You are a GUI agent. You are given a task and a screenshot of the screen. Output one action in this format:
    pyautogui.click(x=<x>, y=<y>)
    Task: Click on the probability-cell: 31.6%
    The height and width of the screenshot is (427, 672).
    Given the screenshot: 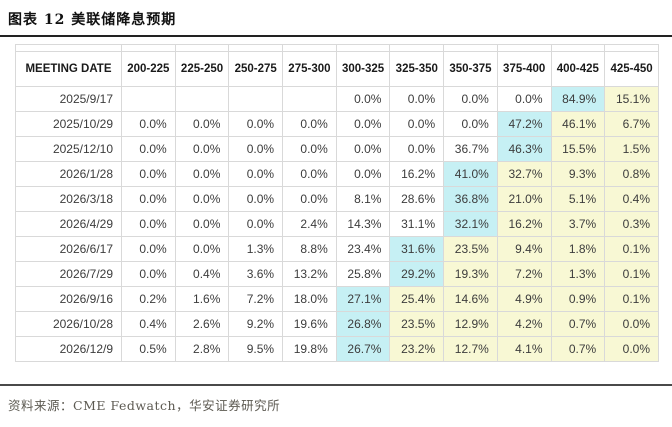 What is the action you would take?
    pyautogui.click(x=417, y=249)
    